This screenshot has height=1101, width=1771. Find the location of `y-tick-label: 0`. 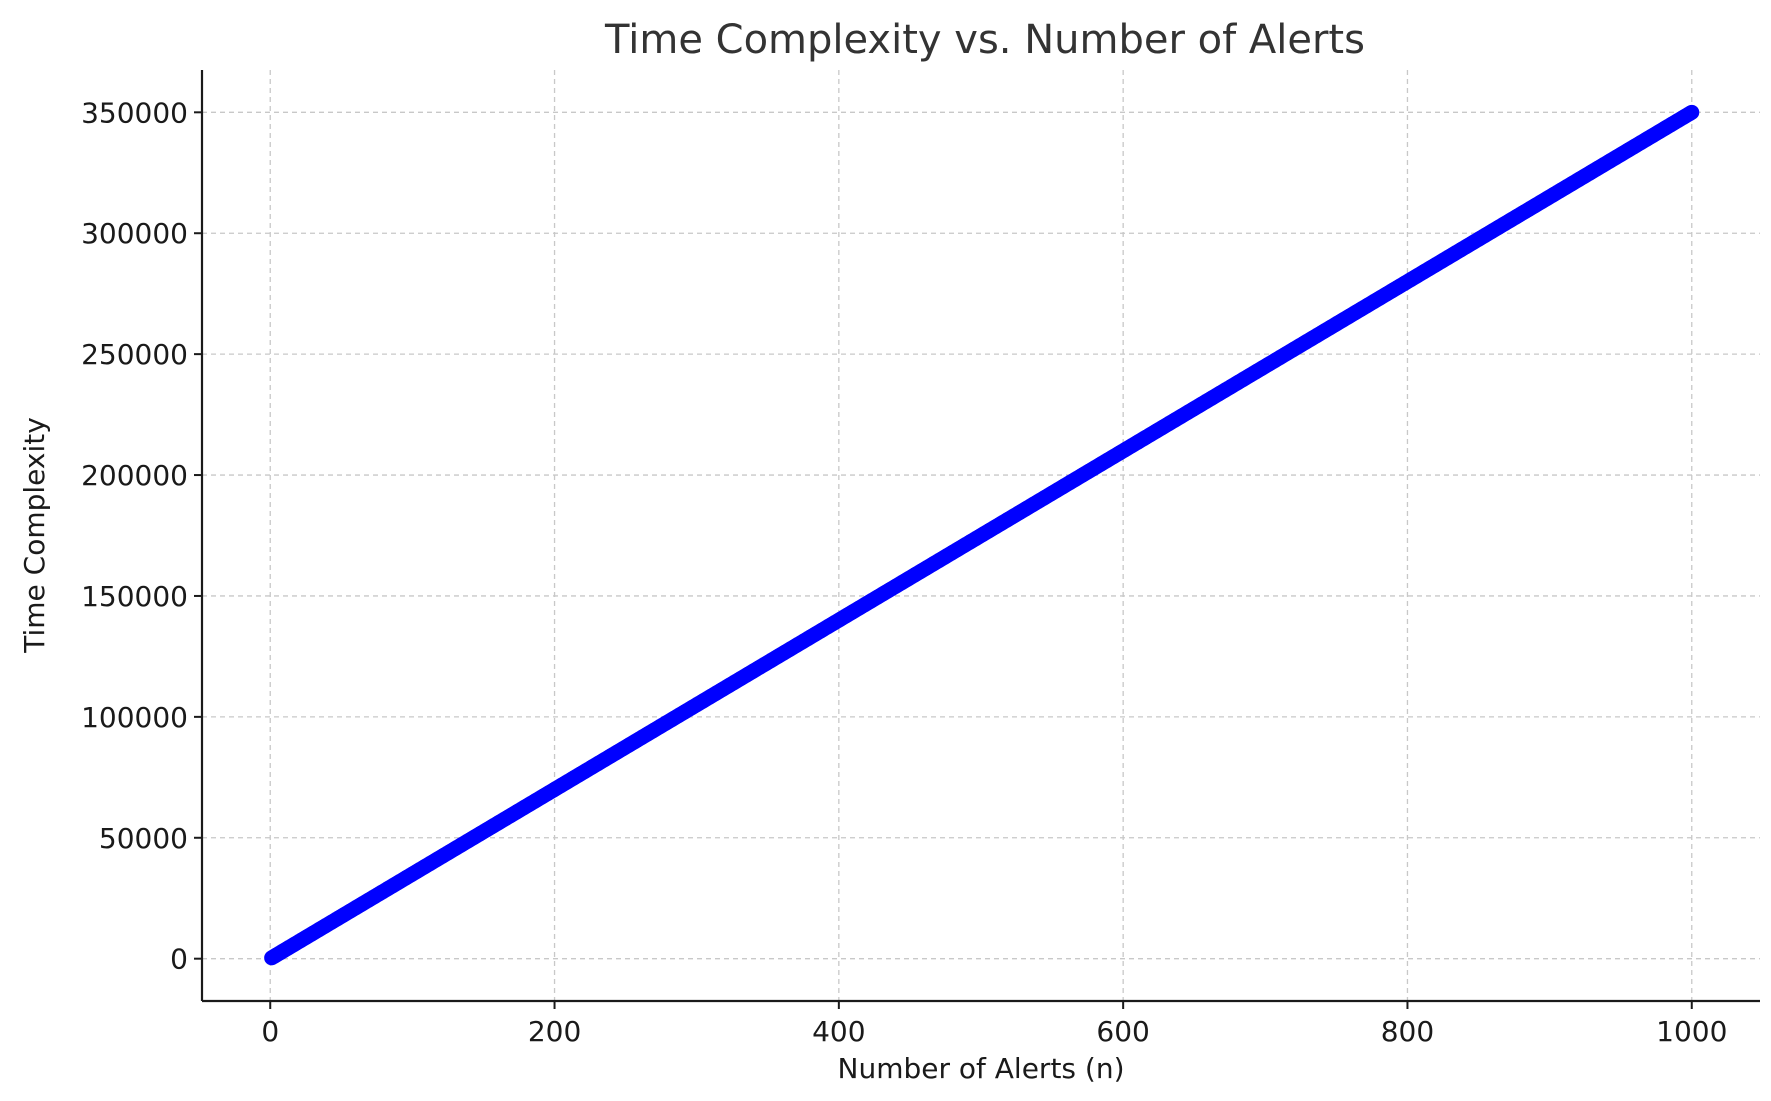

y-tick-label: 0 is located at coordinates (179, 959).